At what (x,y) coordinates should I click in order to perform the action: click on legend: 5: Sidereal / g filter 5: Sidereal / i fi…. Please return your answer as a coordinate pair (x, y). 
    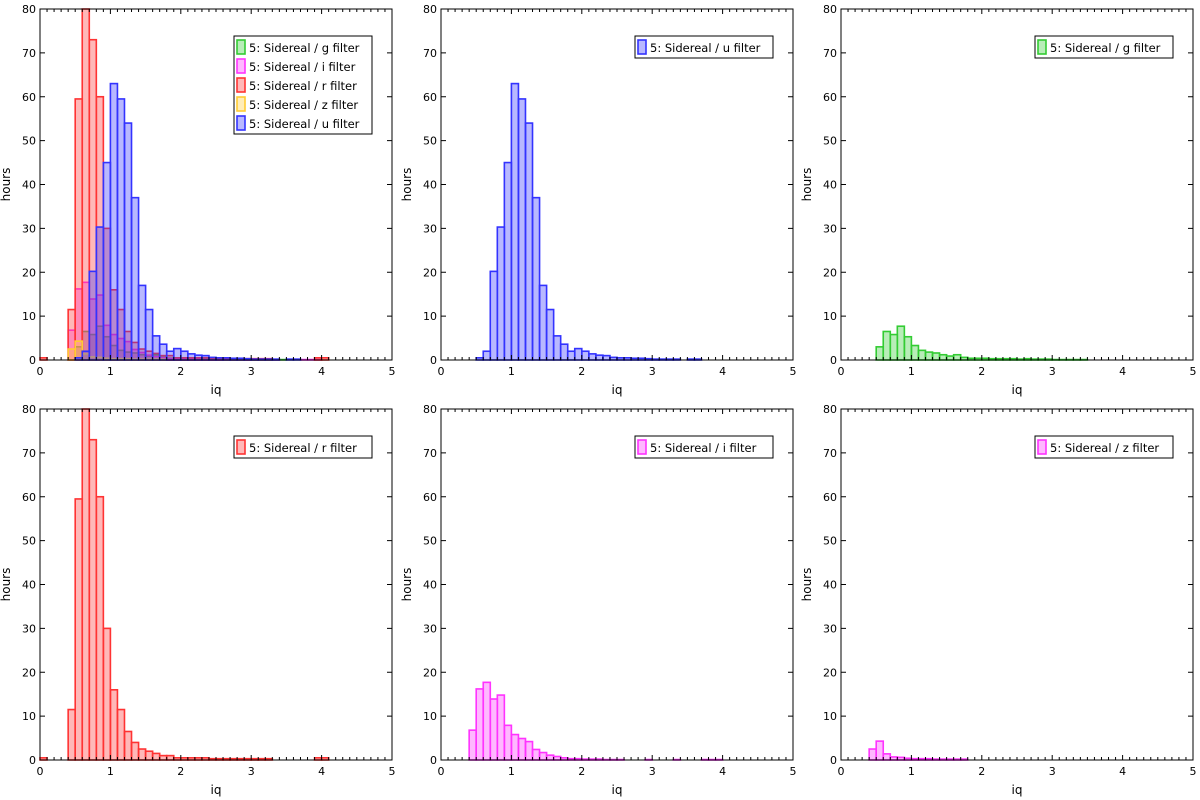
    Looking at the image, I should click on (303, 85).